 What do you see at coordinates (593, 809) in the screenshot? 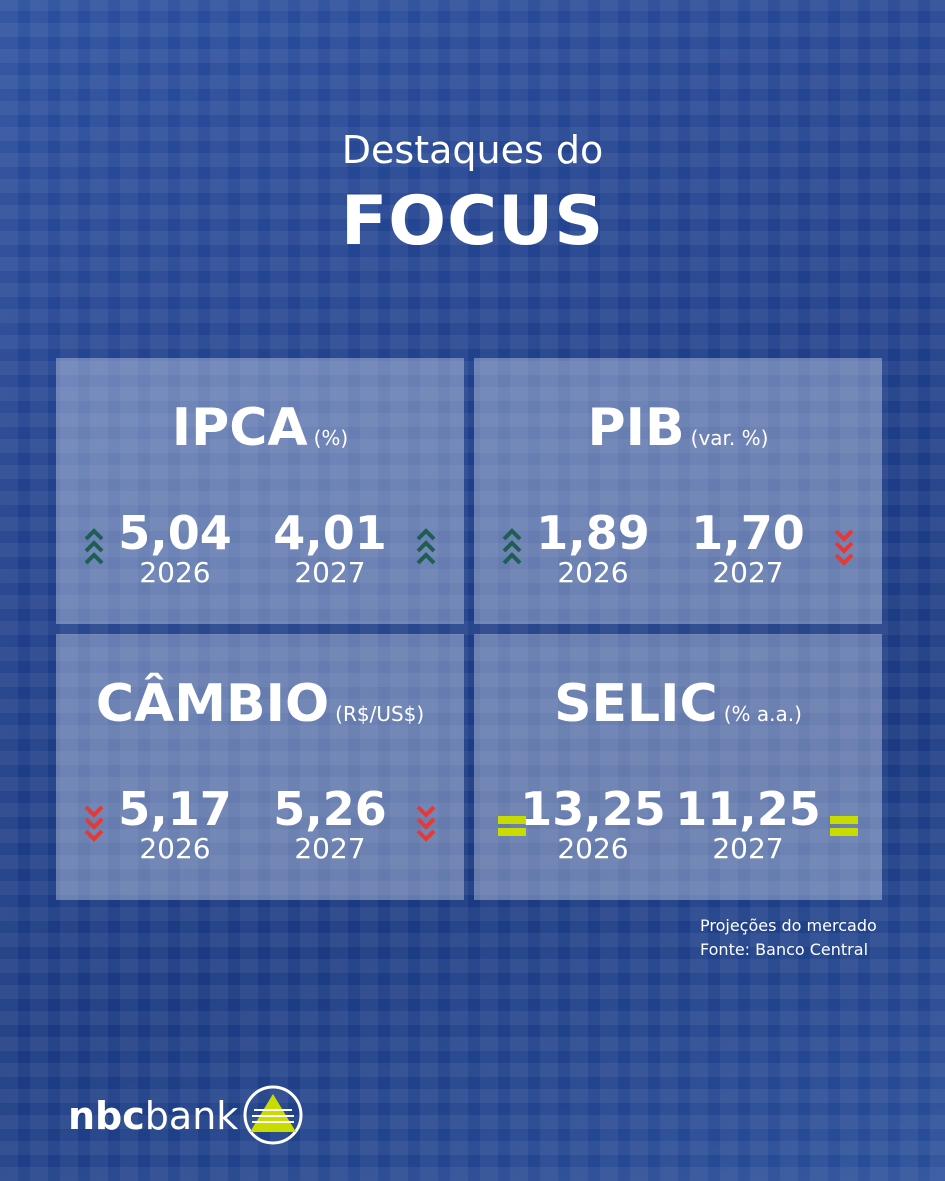
I see `value: 13,25` at bounding box center [593, 809].